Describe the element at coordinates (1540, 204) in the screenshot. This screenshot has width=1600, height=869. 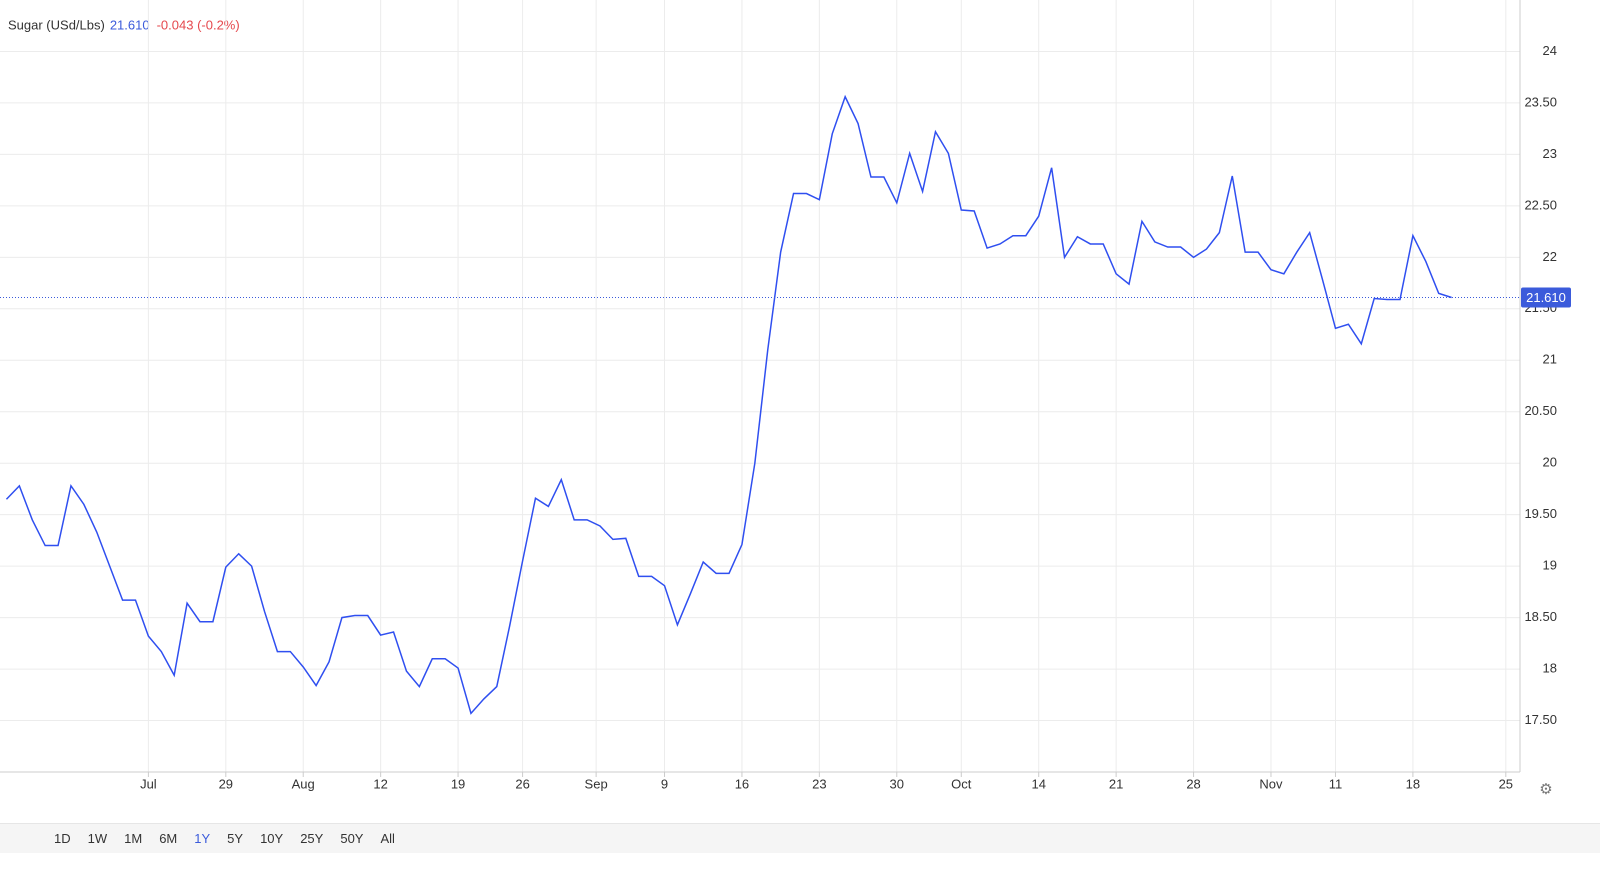
I see `y-tick-label: 22.50` at that location.